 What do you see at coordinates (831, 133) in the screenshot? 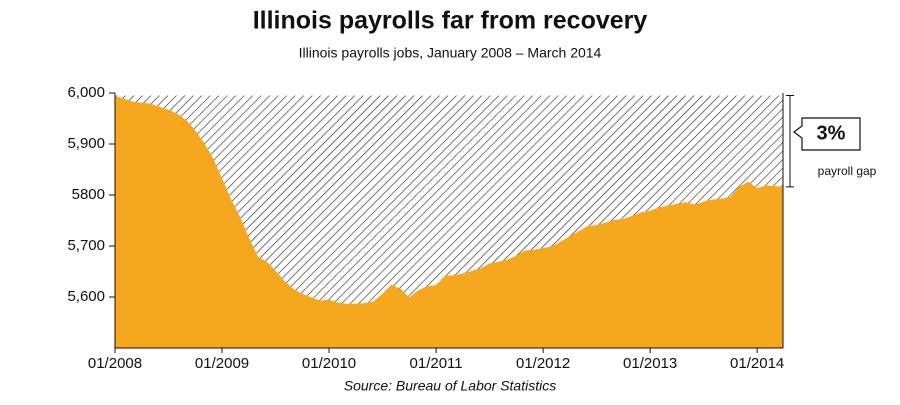
I see `gap-value-label: 3%` at bounding box center [831, 133].